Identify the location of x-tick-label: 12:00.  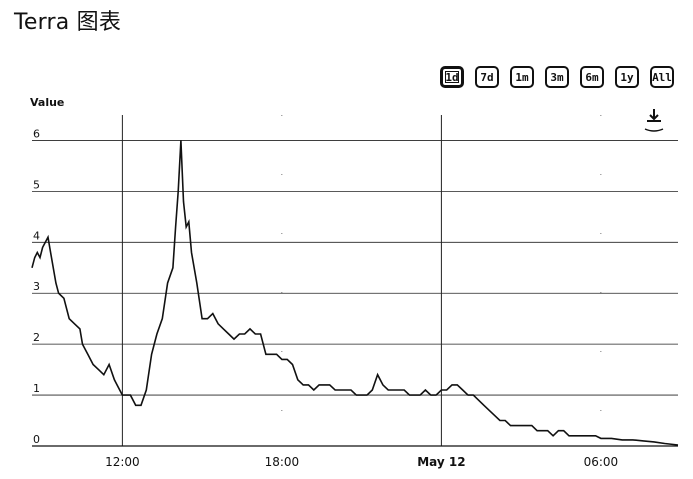
(122, 462).